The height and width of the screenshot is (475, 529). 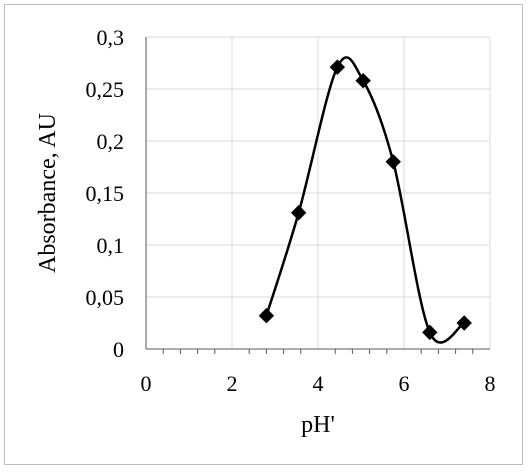 I want to click on axis-ticks, so click(x=318, y=351).